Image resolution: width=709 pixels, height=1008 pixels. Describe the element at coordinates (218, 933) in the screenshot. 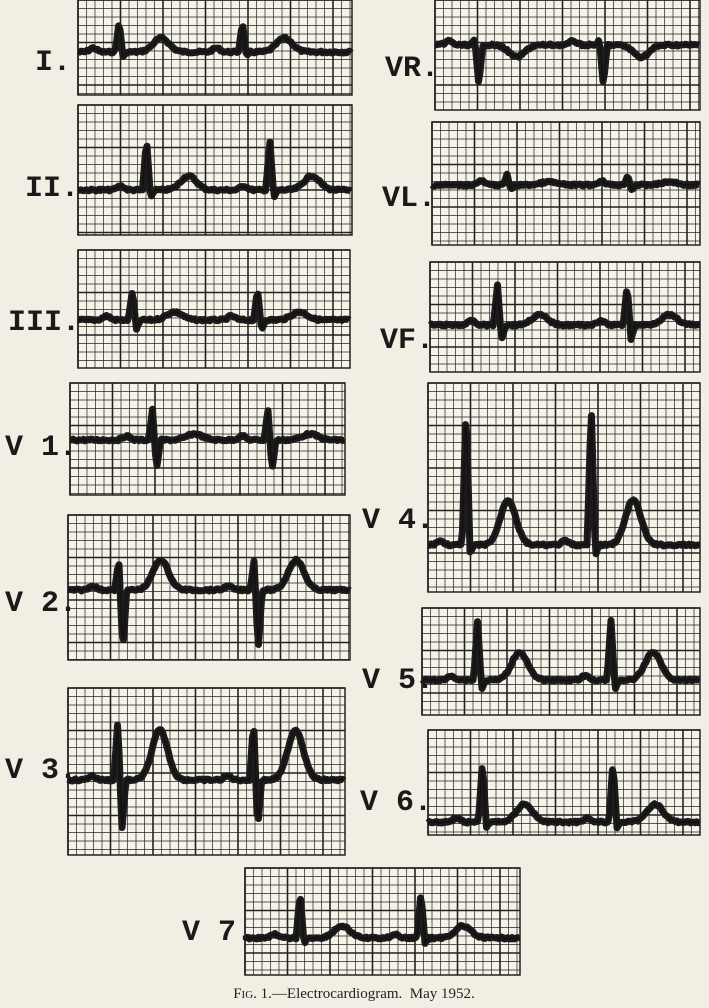

I see `lead-label: V 7.` at that location.